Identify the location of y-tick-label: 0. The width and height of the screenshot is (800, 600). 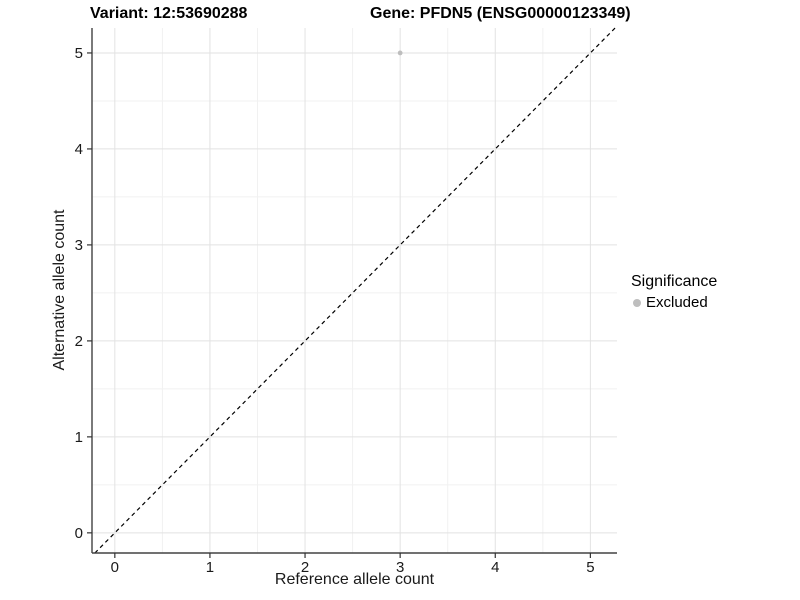
(79, 533).